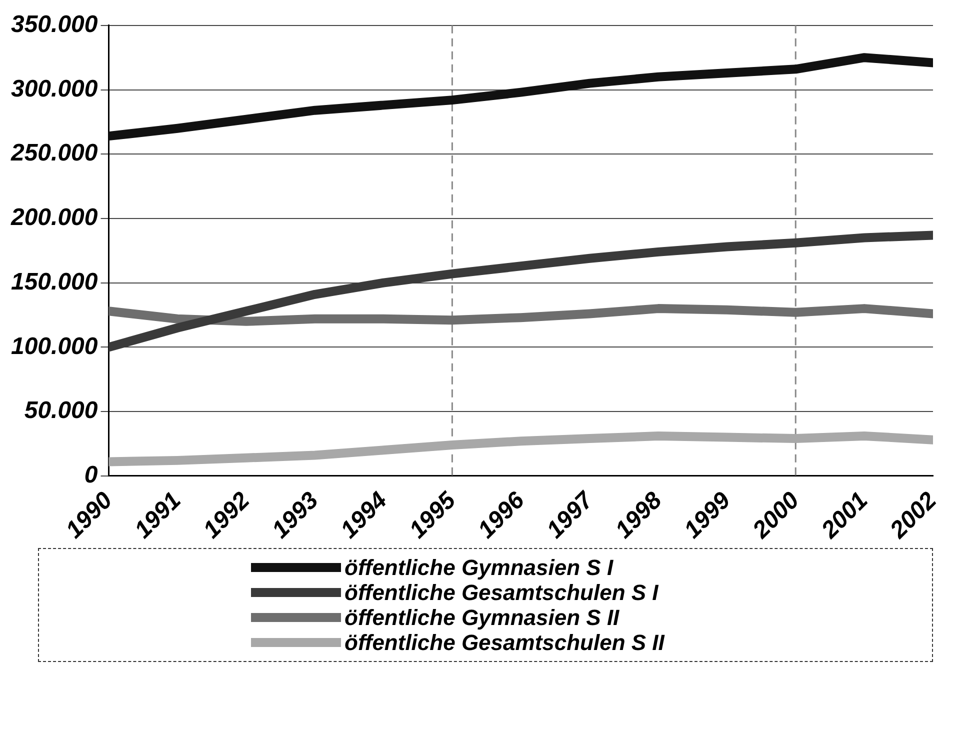 This screenshot has width=975, height=746. What do you see at coordinates (482, 617) in the screenshot?
I see `legend-label: öffentliche Gymnasien S II` at bounding box center [482, 617].